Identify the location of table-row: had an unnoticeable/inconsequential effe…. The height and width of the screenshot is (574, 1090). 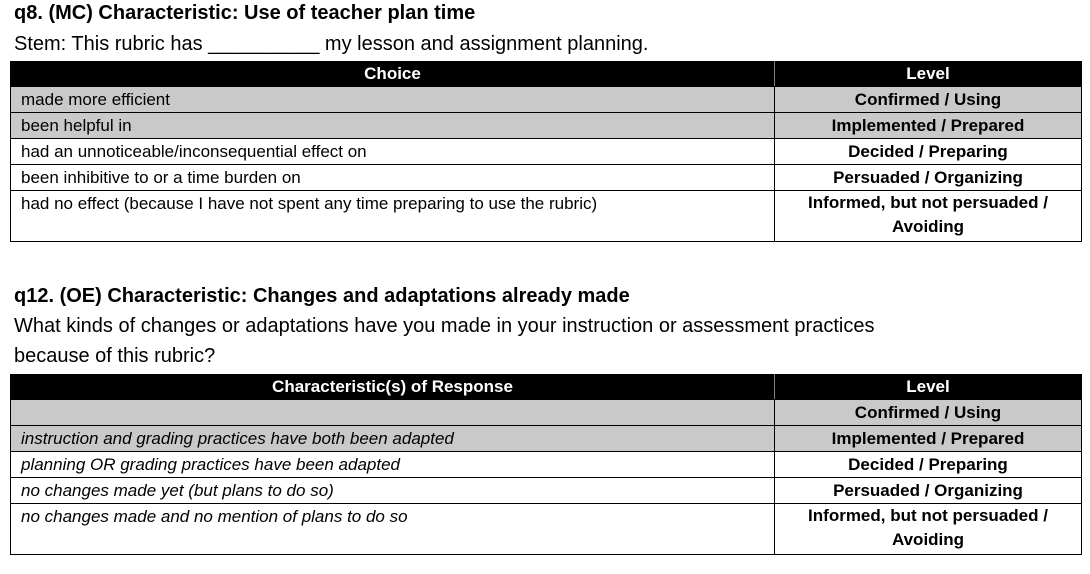
(546, 151).